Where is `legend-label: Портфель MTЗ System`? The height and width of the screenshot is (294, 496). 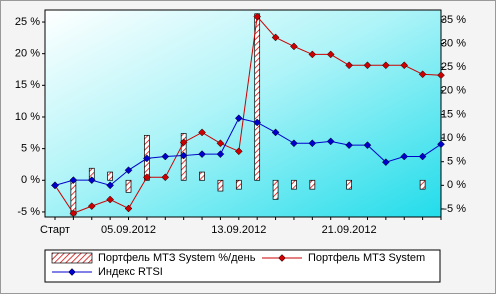 legend-label: Портфель MTЗ System is located at coordinates (366, 258).